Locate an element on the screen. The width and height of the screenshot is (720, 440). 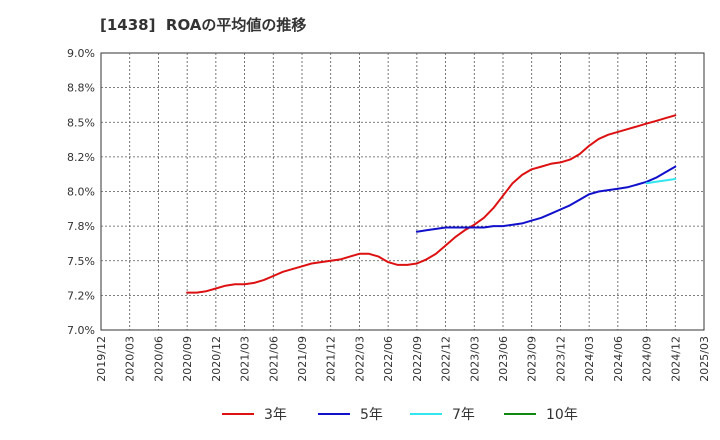
x-tick-label: 2021/09 is located at coordinates (302, 359).